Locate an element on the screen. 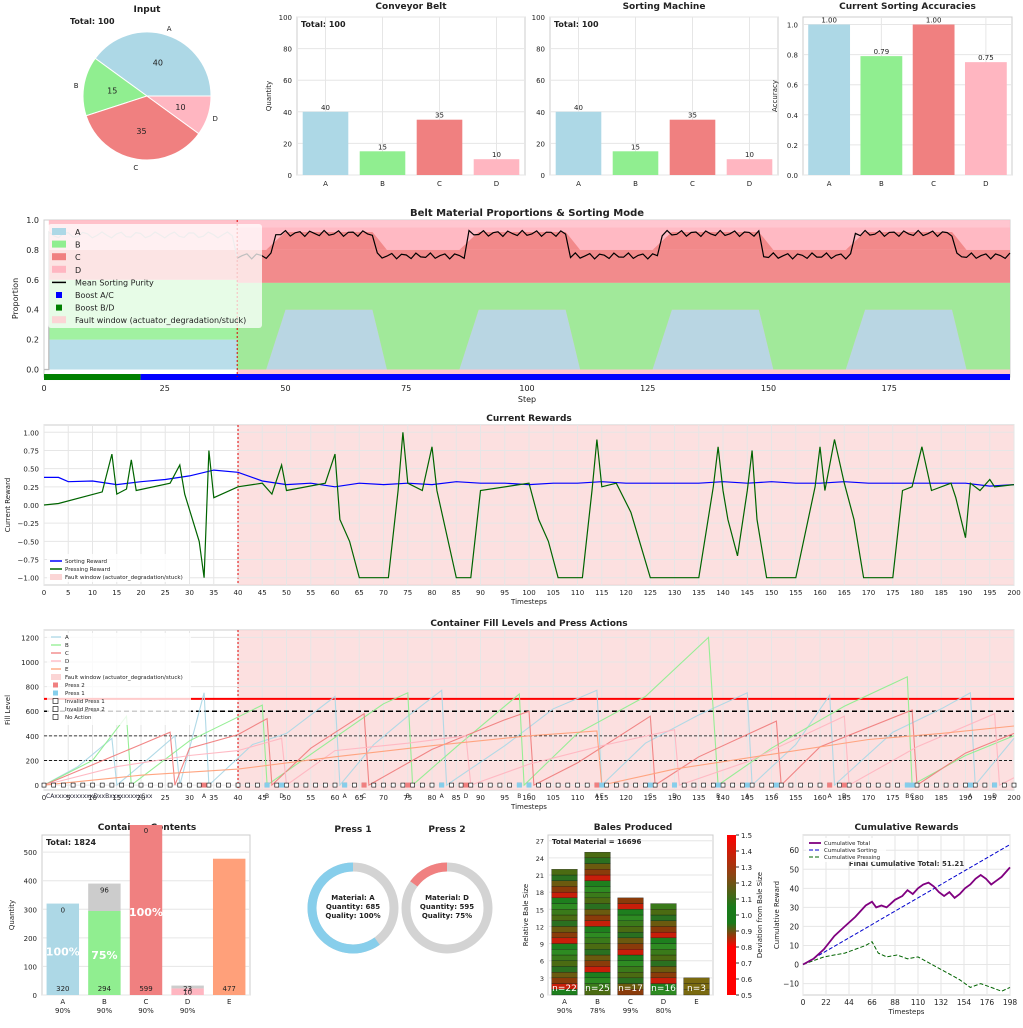 Image resolution: width=1023 pixels, height=1028 pixels. x-tick-label: 30 is located at coordinates (189, 593).